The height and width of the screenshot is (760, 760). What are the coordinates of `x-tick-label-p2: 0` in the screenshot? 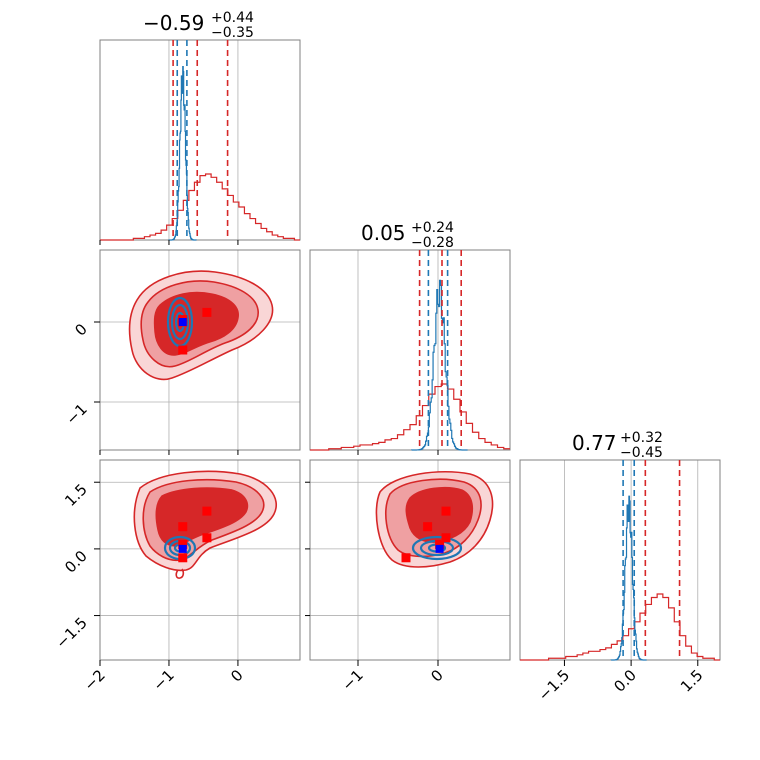 It's located at (436, 675).